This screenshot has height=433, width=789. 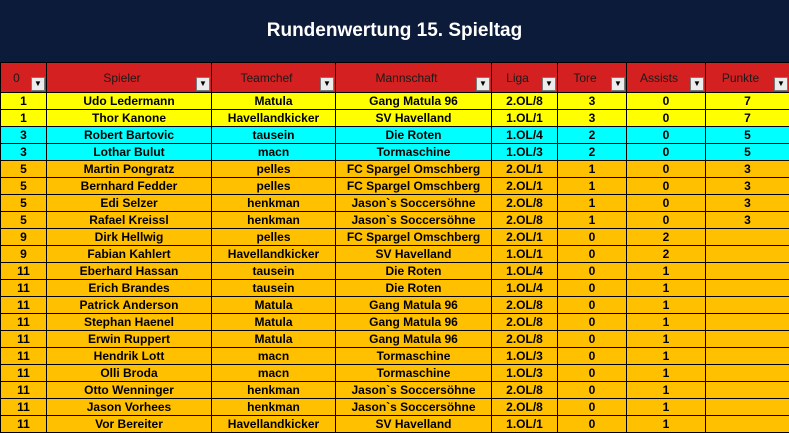 I want to click on cell-goals: 2, so click(x=592, y=135).